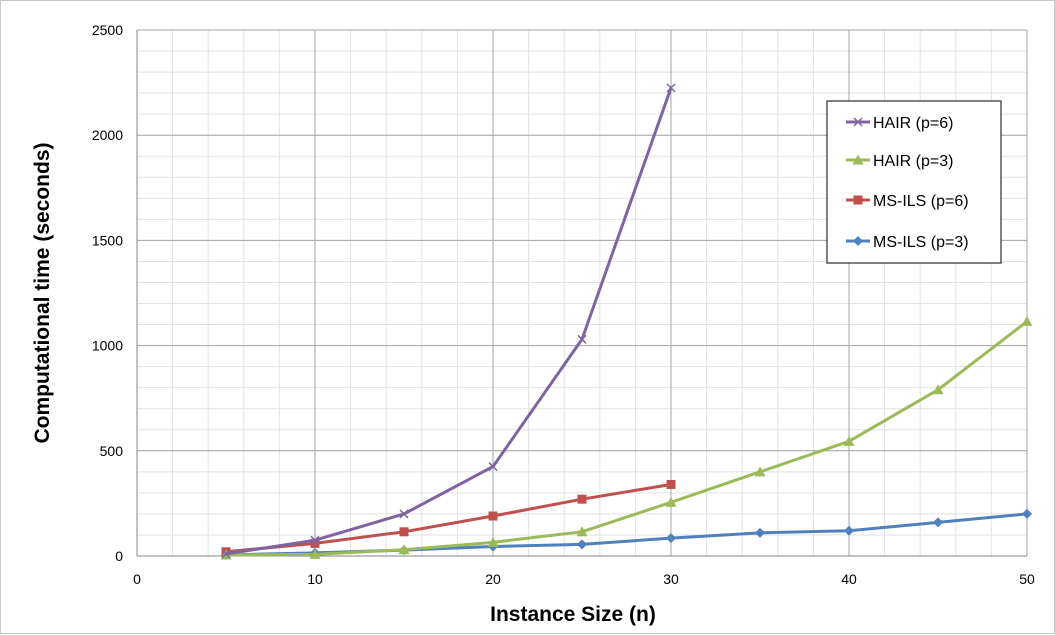  Describe the element at coordinates (112, 451) in the screenshot. I see `y-tick-label: 500` at that location.